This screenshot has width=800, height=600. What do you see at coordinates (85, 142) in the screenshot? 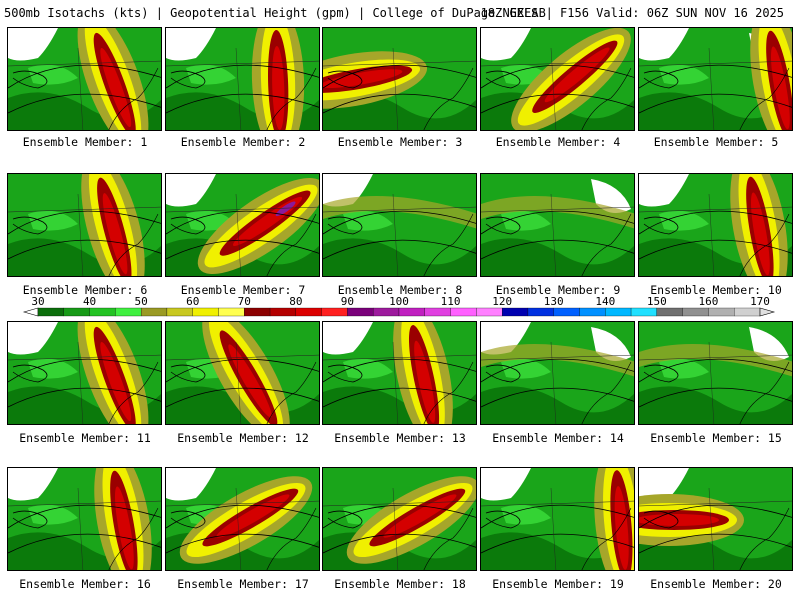
I see `ensemble-member-label: Ensemble Member: 1` at bounding box center [85, 142].